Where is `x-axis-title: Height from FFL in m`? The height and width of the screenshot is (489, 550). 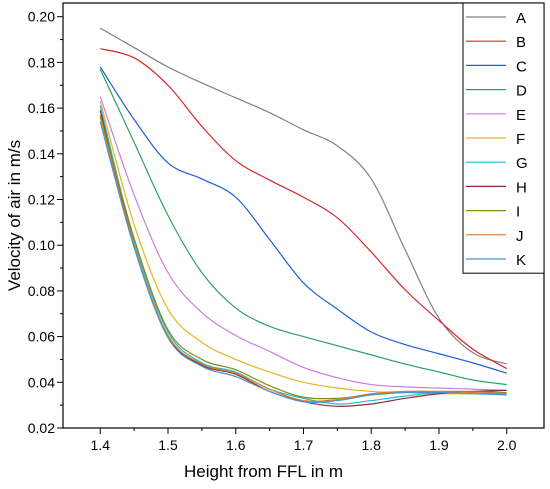
x-axis-title: Height from FFL in m is located at coordinates (263, 471).